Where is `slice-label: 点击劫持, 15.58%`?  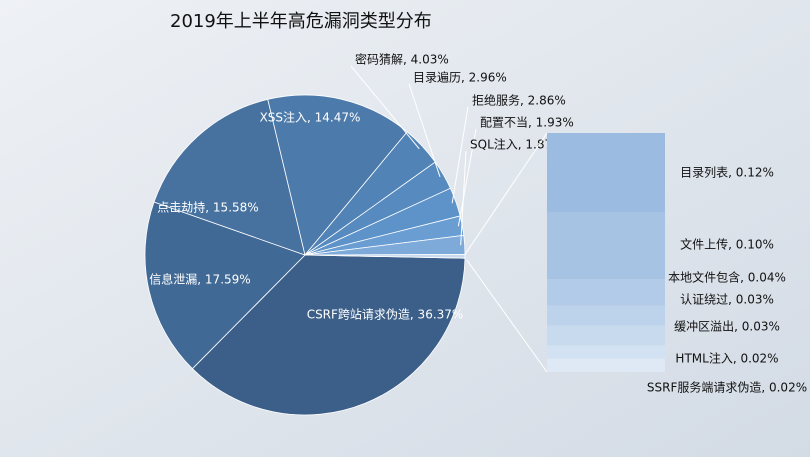 slice-label: 点击劫持, 15.58% is located at coordinates (207, 207).